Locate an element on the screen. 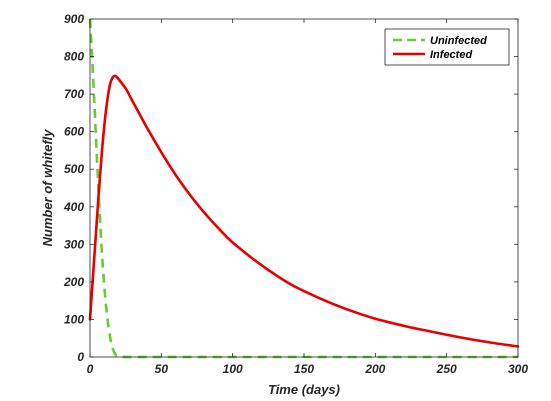  y-tick-label: 900 is located at coordinates (74, 19).